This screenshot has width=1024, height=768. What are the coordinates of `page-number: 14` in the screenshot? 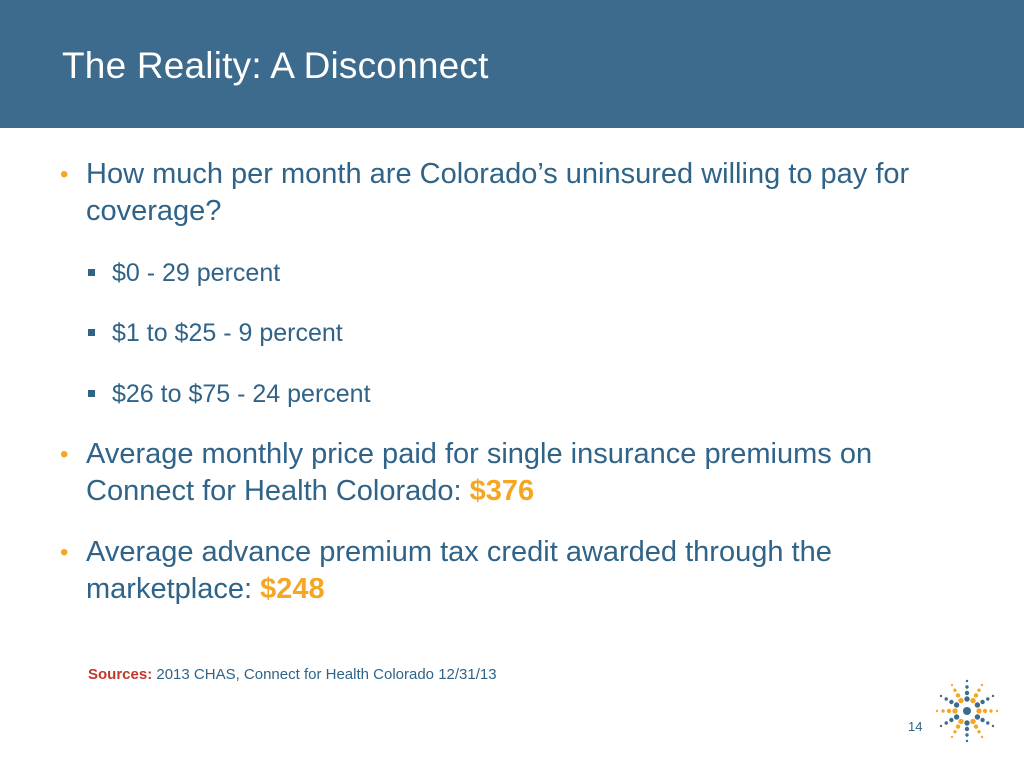 It's located at (915, 726).